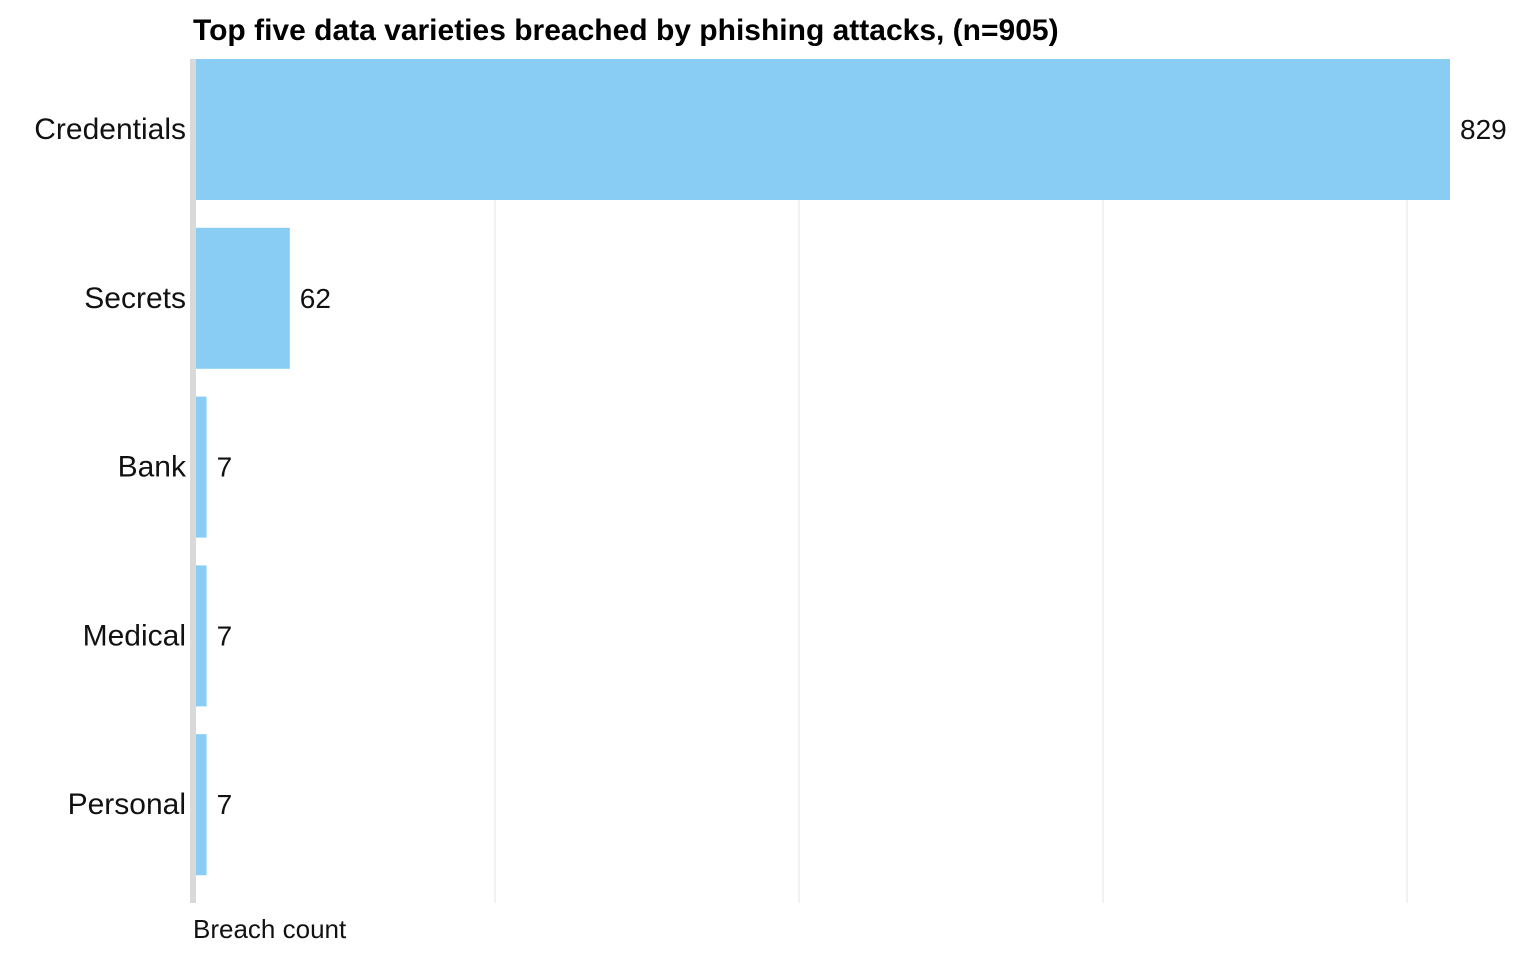 The height and width of the screenshot is (960, 1536). What do you see at coordinates (225, 635) in the screenshot?
I see `value-label-medical: 7` at bounding box center [225, 635].